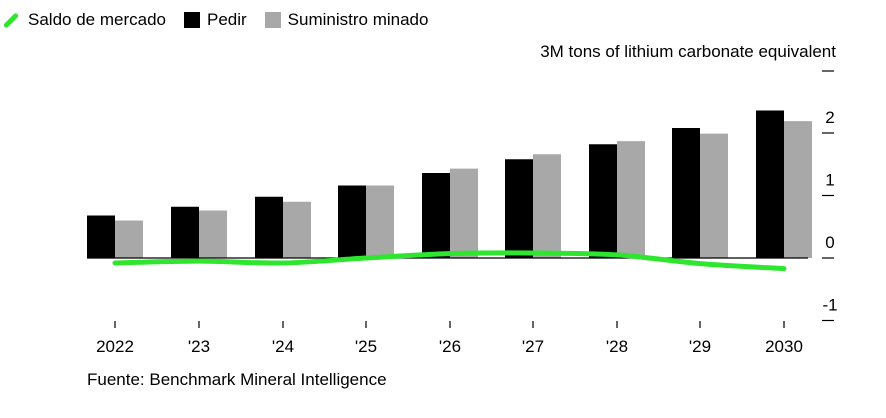  I want to click on legend: Saldo de mercado Pedir Suministro minado, so click(223, 20).